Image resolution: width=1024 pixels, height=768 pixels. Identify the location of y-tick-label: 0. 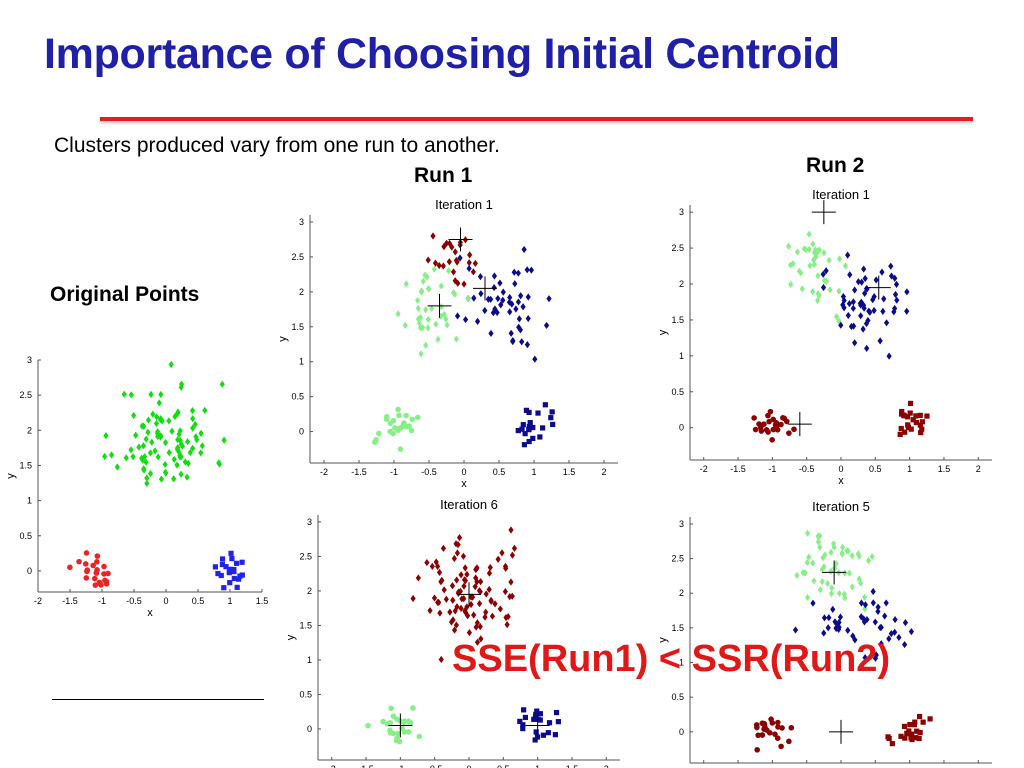
(29, 571).